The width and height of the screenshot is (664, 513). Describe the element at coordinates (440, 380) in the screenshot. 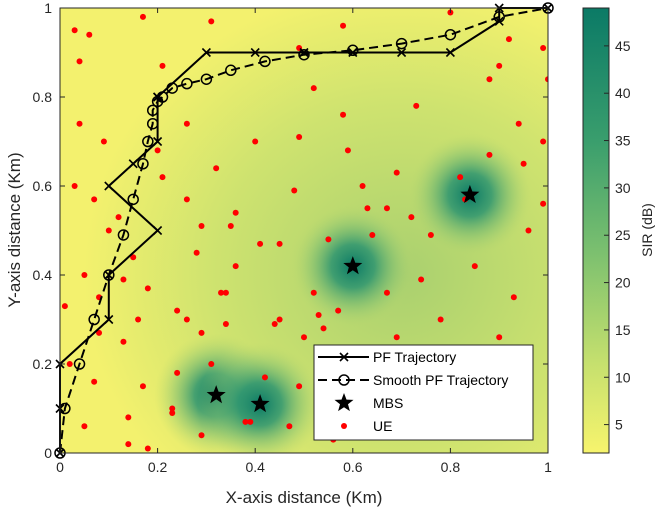

I see `legend-label-smooth: Smooth PF Trajectory` at that location.